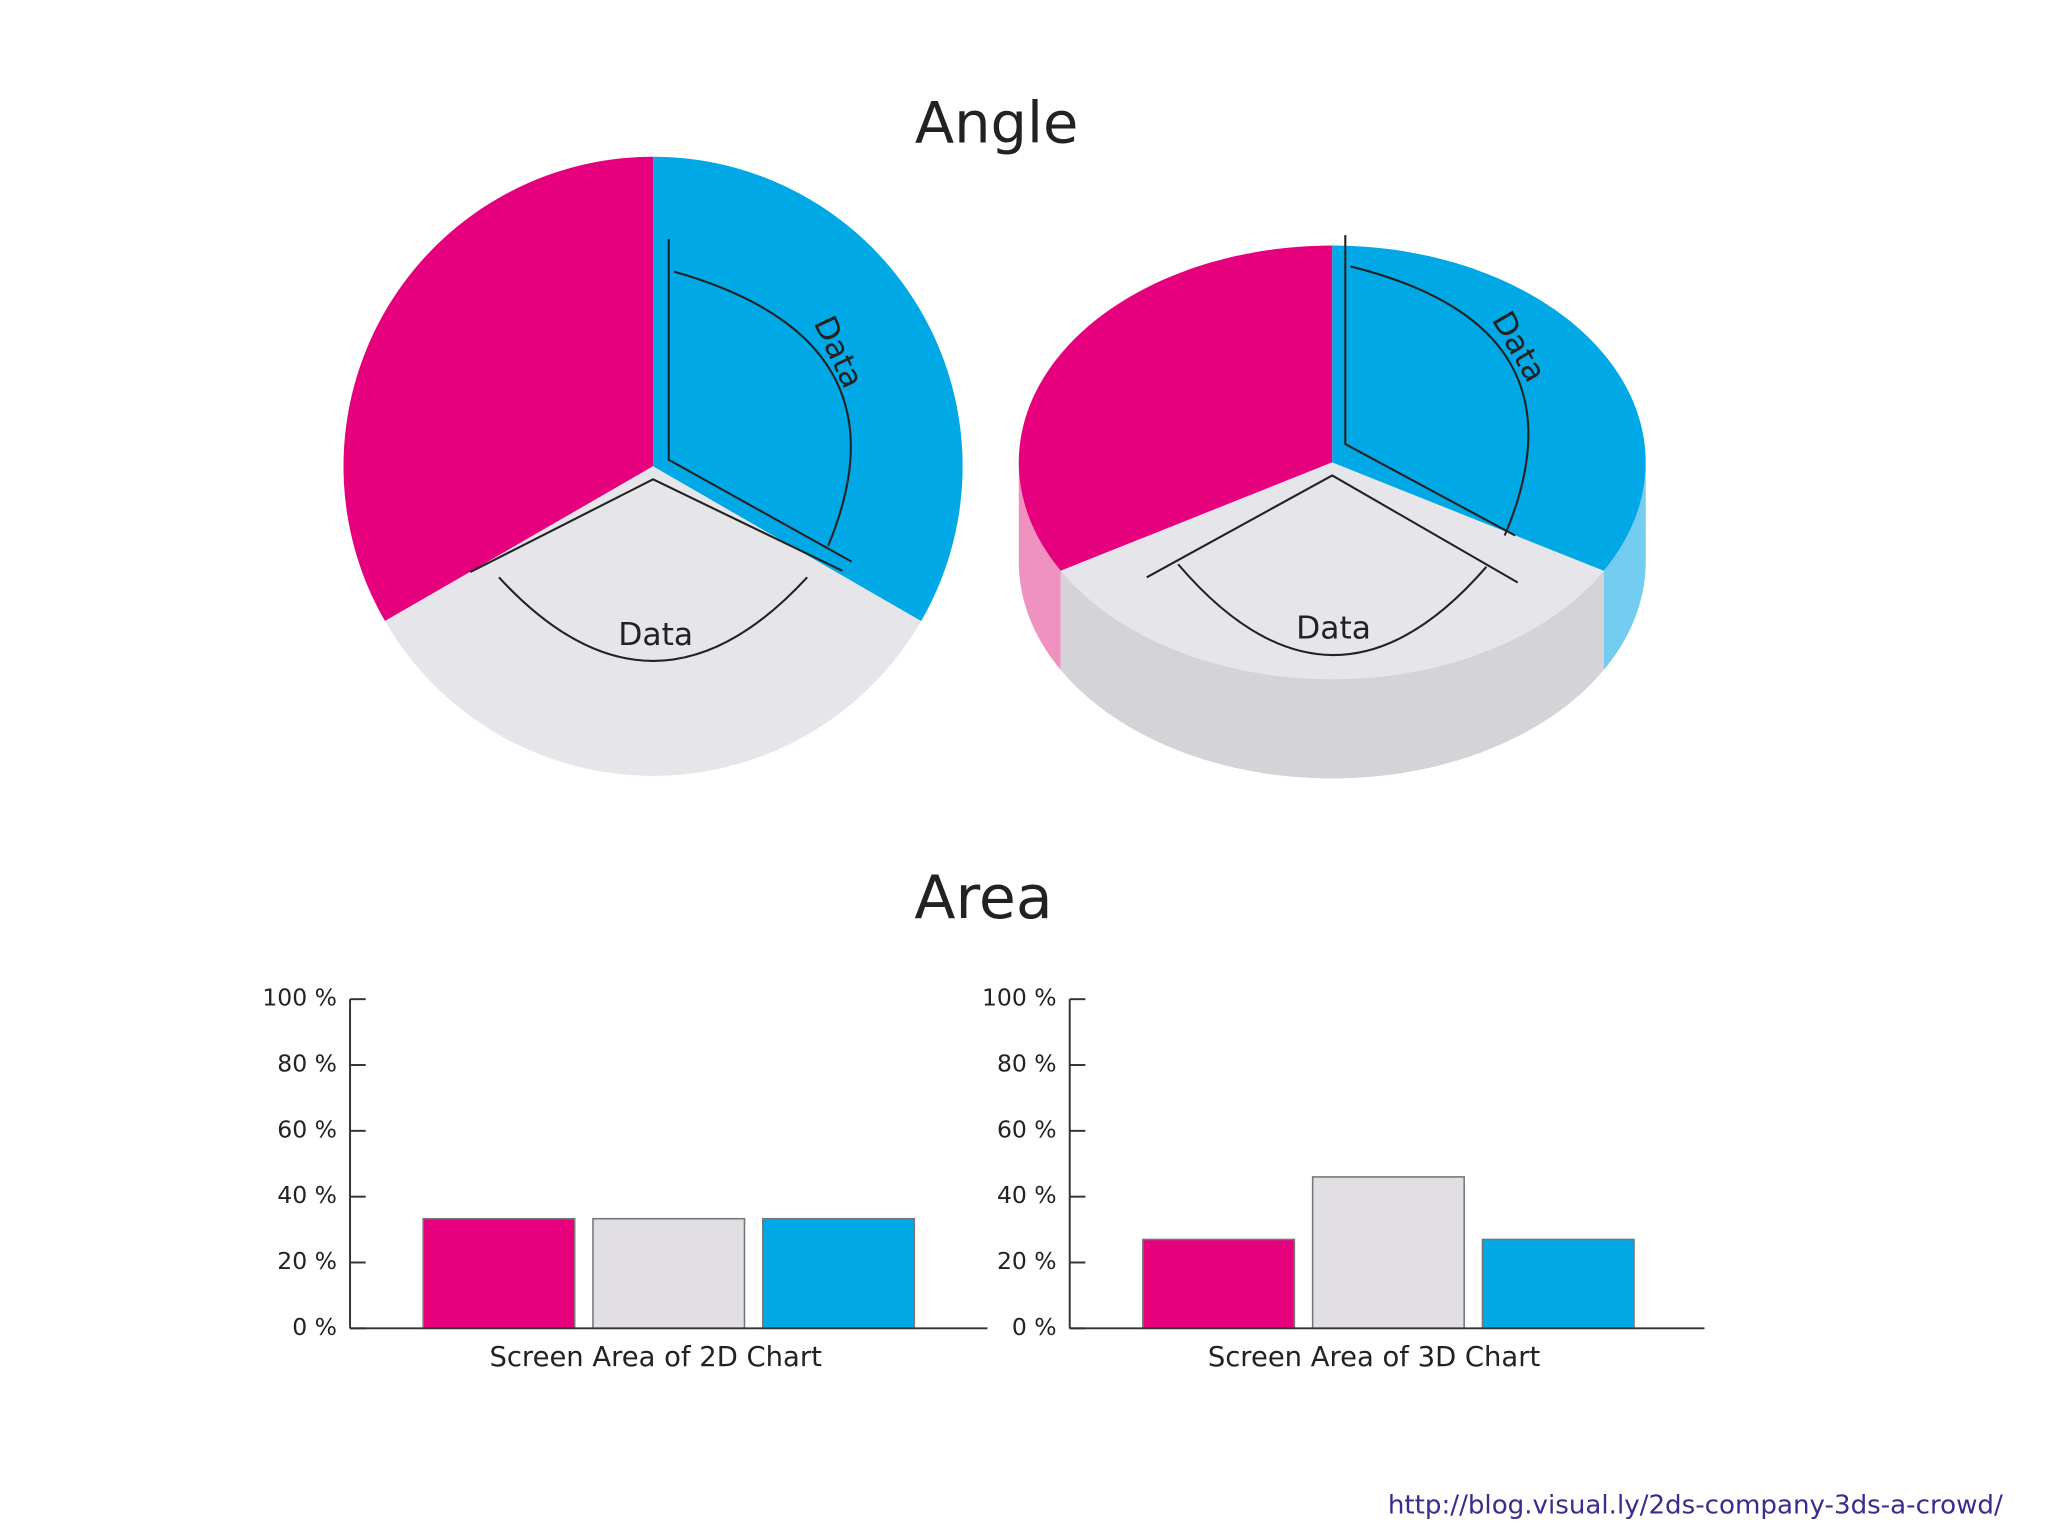 This screenshot has width=2048, height=1536. What do you see at coordinates (1374, 1357) in the screenshot?
I see `x-axis-label: Screen Area of 3D Chart` at bounding box center [1374, 1357].